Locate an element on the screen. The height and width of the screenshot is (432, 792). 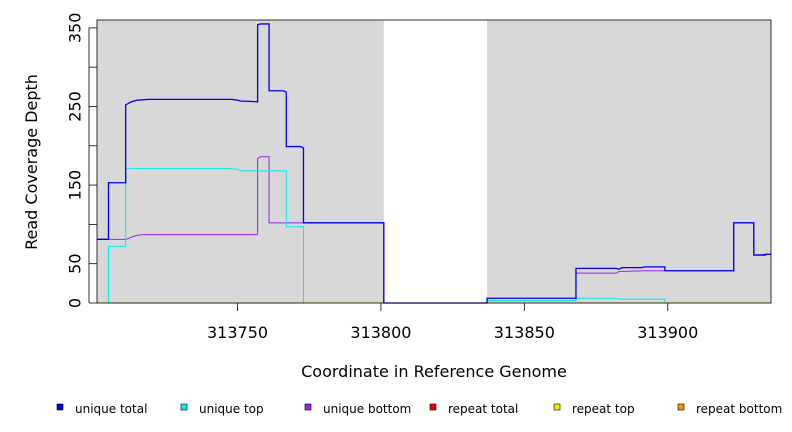
legend-swatch-unique-bottom is located at coordinates (308, 407).